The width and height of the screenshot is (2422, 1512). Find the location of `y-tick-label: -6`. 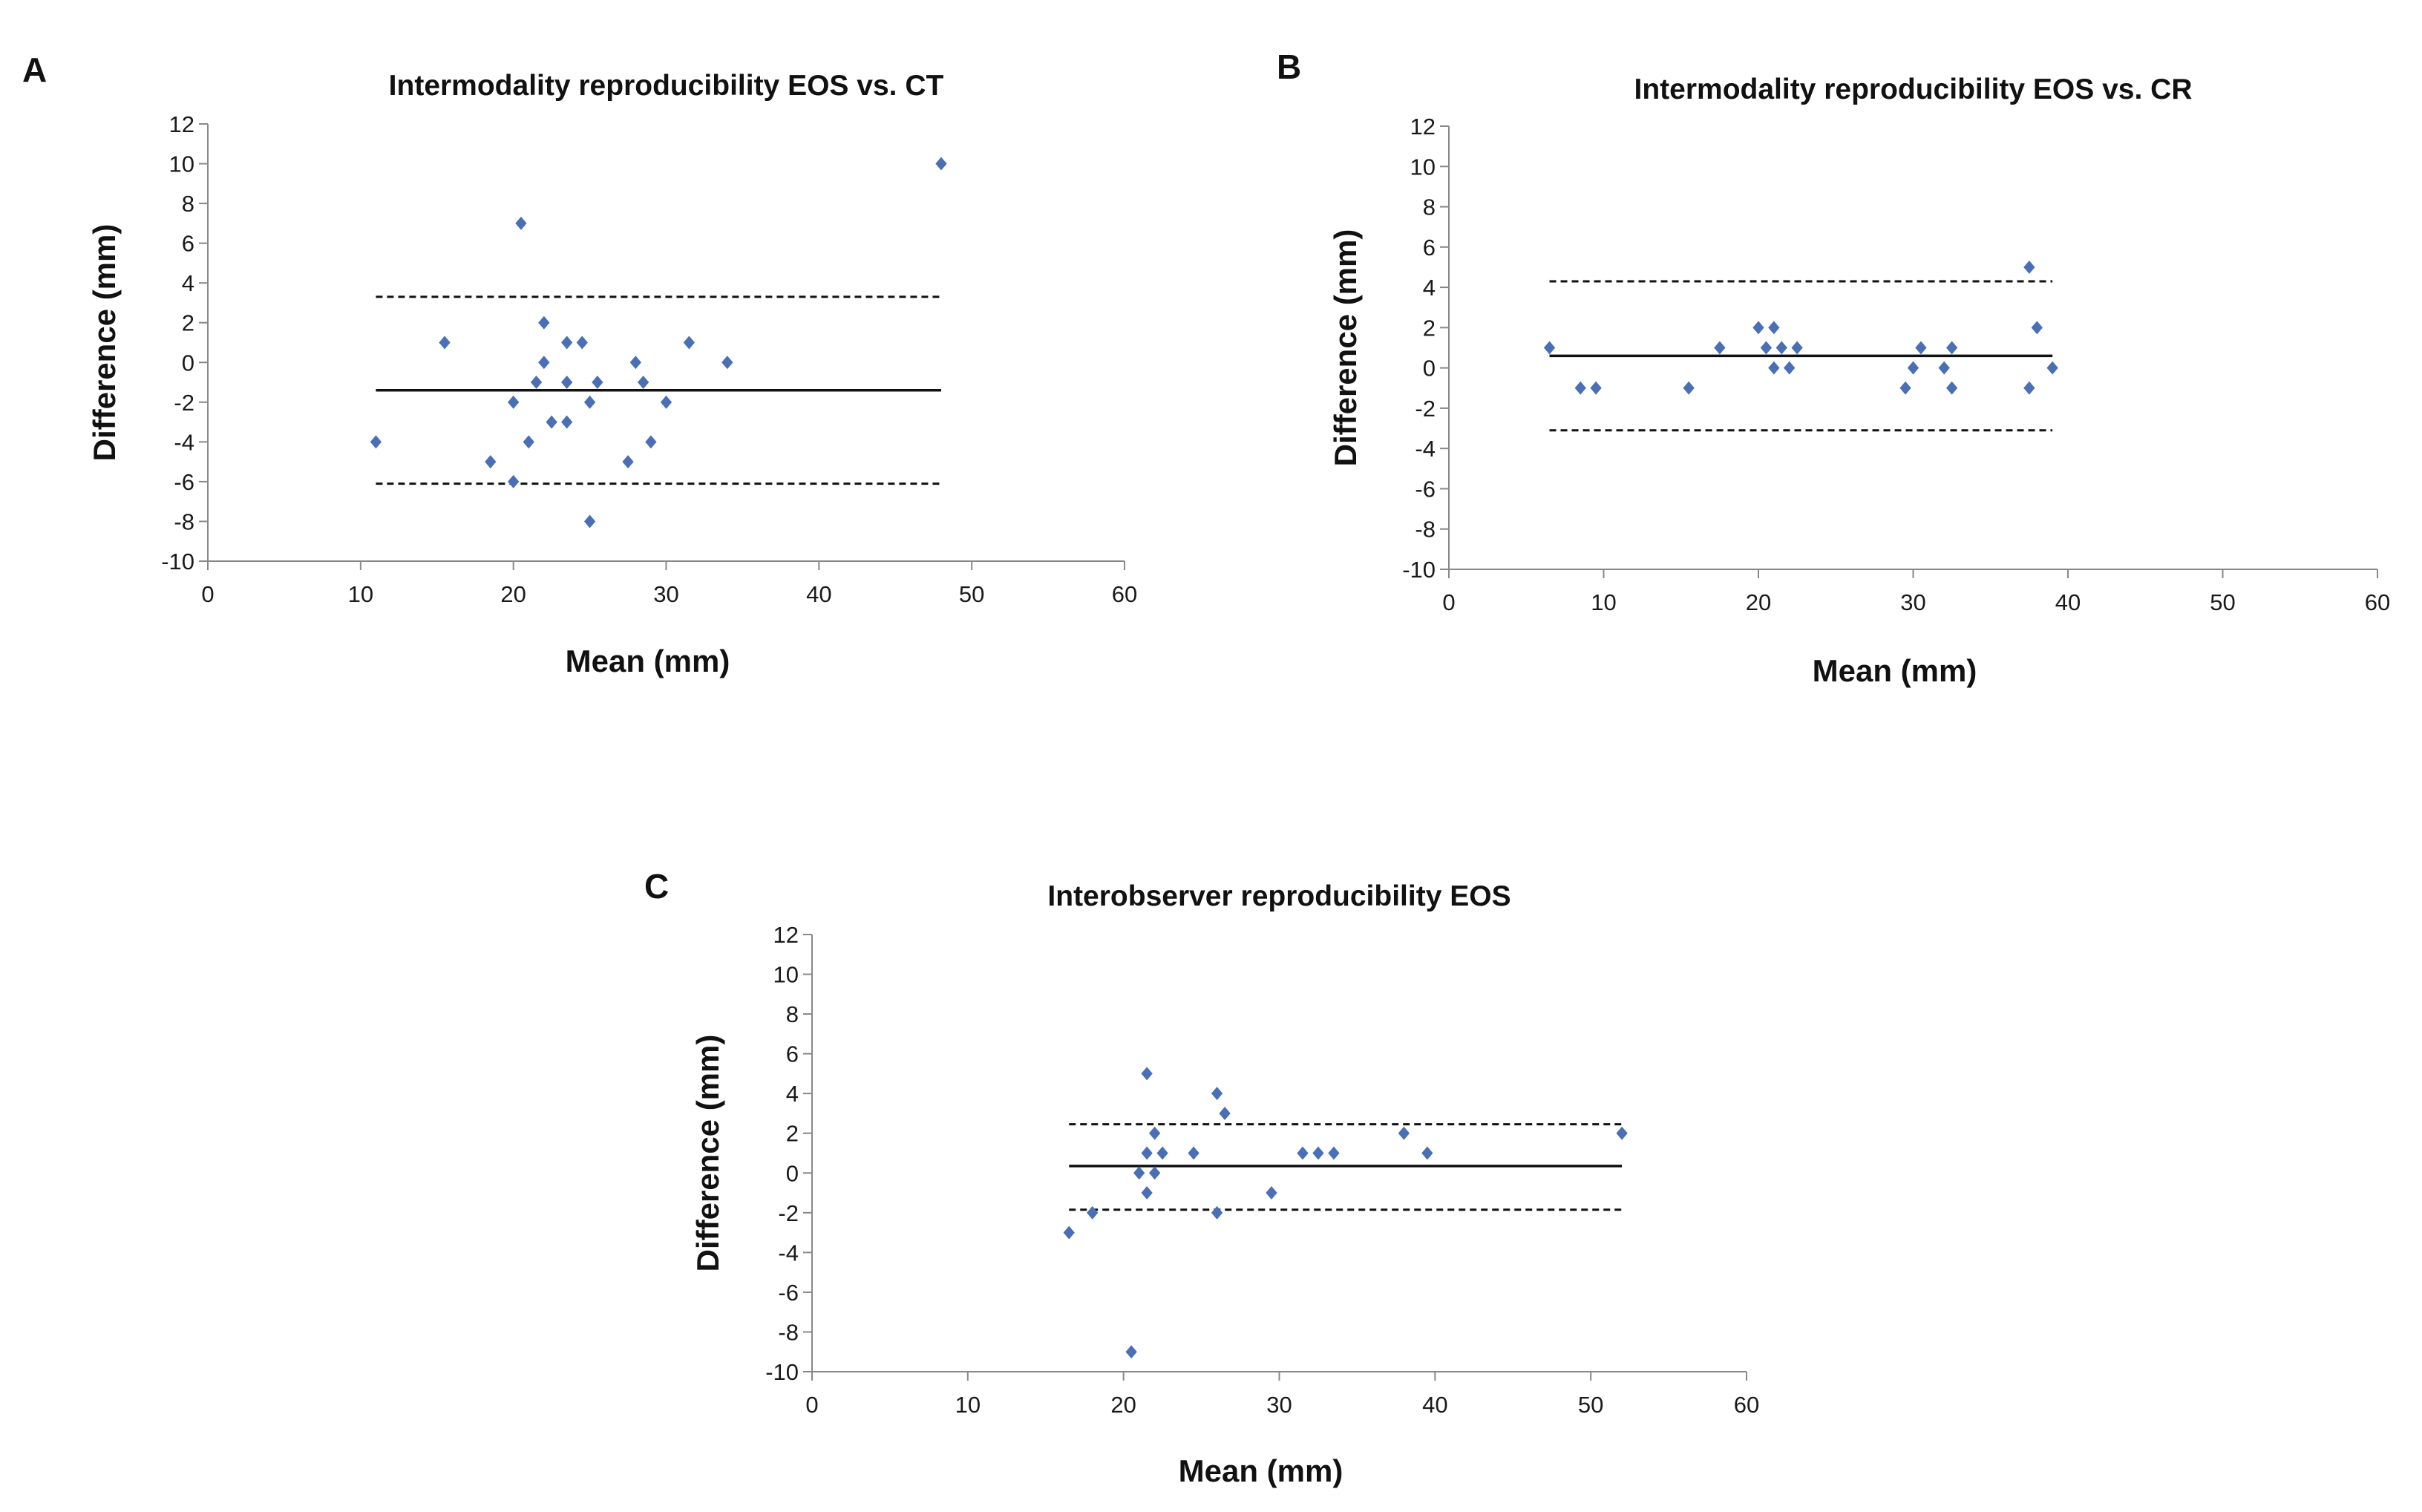

y-tick-label: -6 is located at coordinates (788, 1293).